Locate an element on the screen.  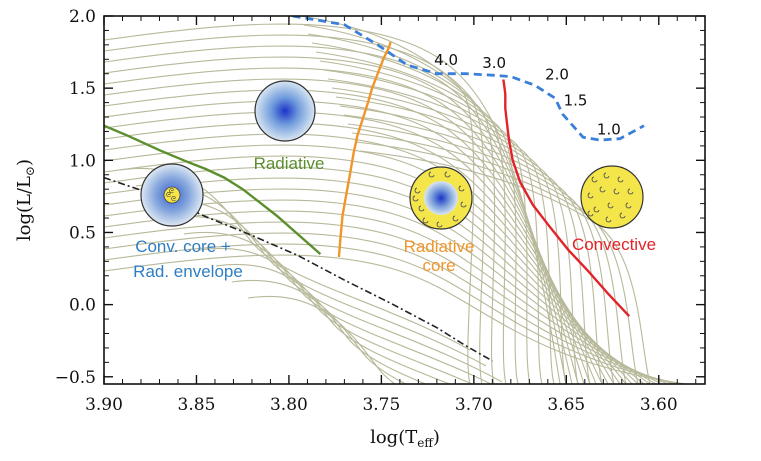
mass-label-0: 4.0 is located at coordinates (446, 60).